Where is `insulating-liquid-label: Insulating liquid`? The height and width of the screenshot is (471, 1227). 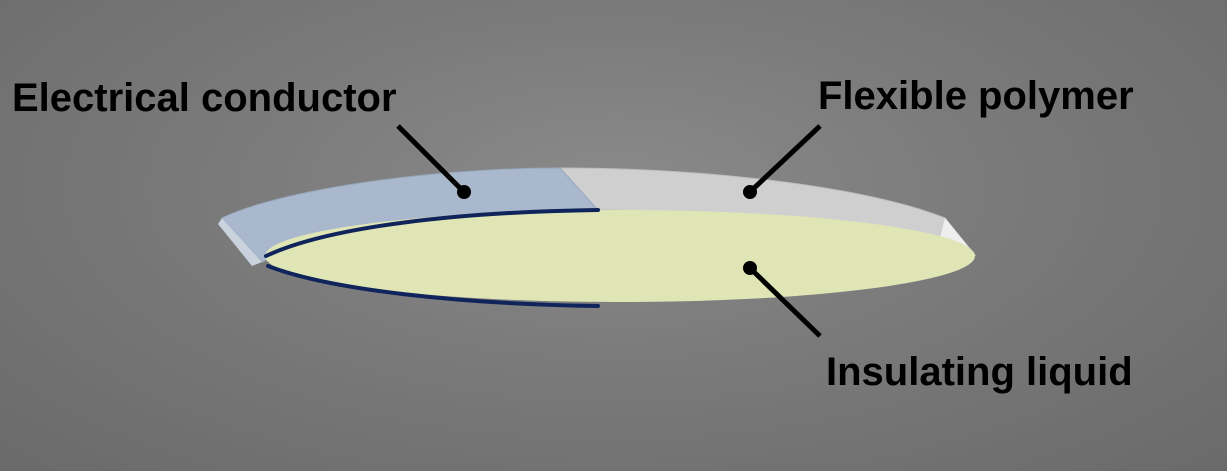
insulating-liquid-label: Insulating liquid is located at coordinates (979, 372).